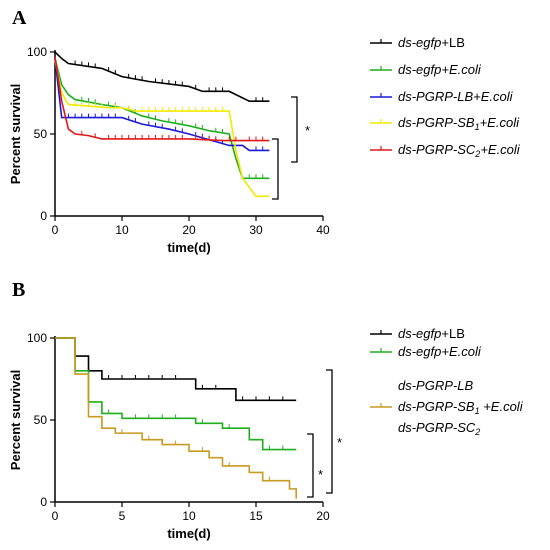 The image size is (550, 550). Describe the element at coordinates (439, 428) in the screenshot. I see `legend-label: ds-PGRP-SC2` at that location.